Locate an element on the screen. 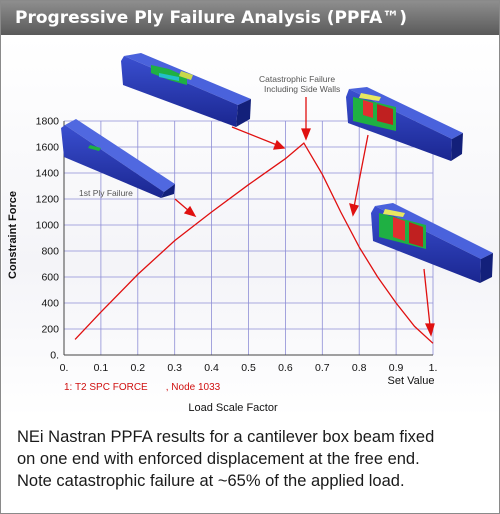  x-axis-label: Load Scale Factor is located at coordinates (233, 408).